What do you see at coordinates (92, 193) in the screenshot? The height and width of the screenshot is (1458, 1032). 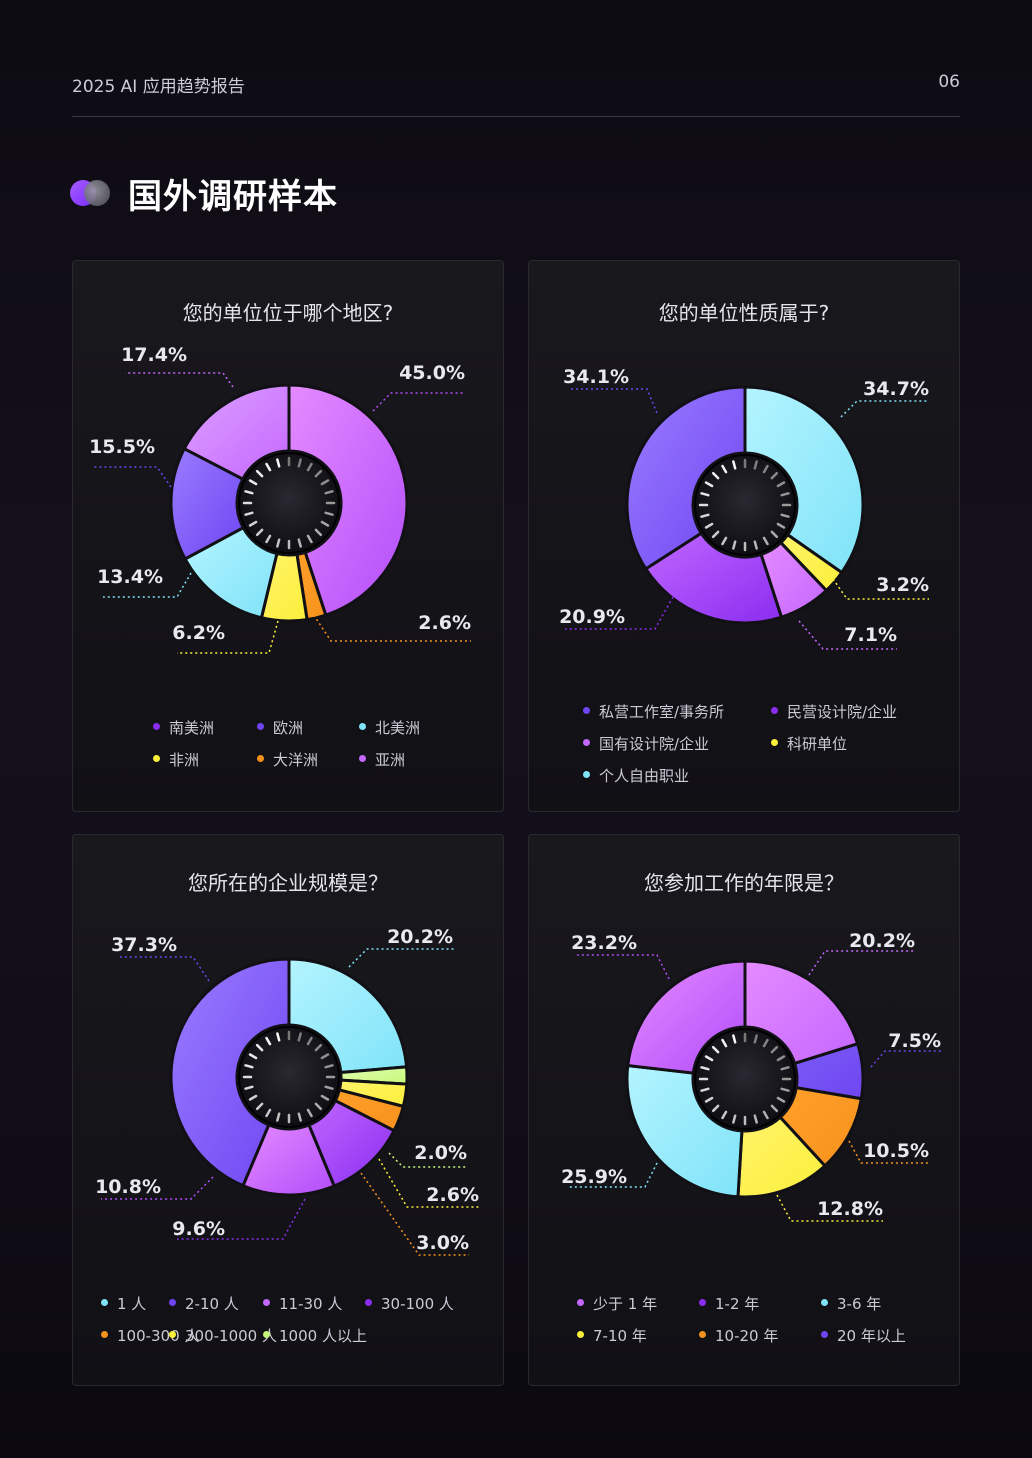 I see `section-bullet-icon` at bounding box center [92, 193].